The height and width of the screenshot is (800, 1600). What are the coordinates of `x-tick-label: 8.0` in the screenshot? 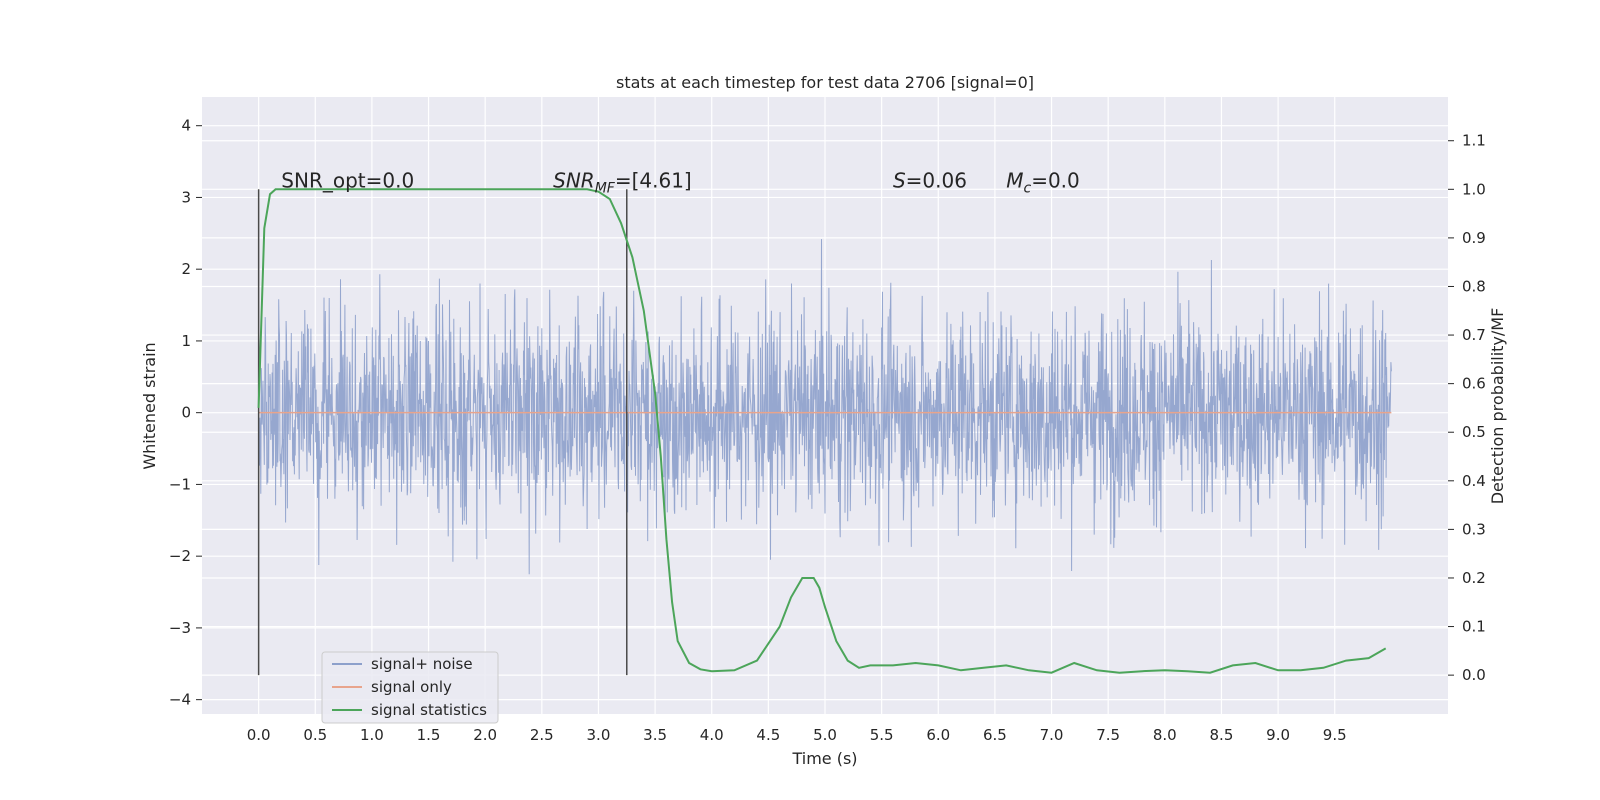 It's located at (1165, 735).